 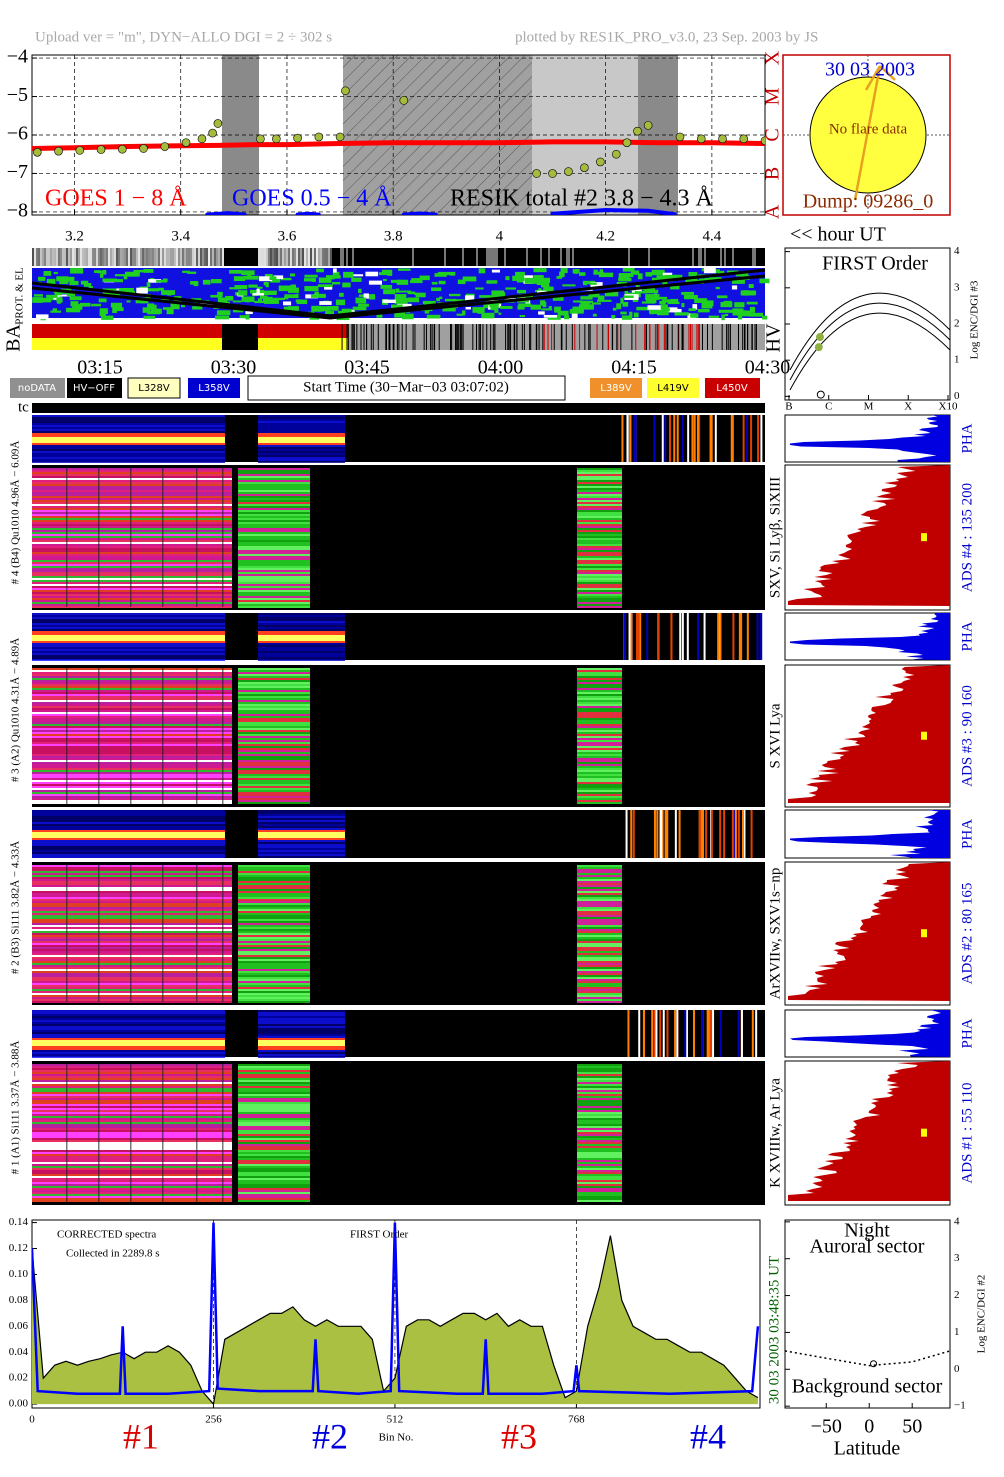 I want to click on marker, so click(x=924, y=537).